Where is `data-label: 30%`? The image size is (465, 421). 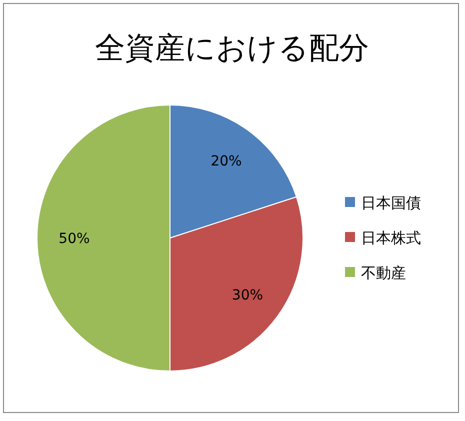
data-label: 30% is located at coordinates (248, 295).